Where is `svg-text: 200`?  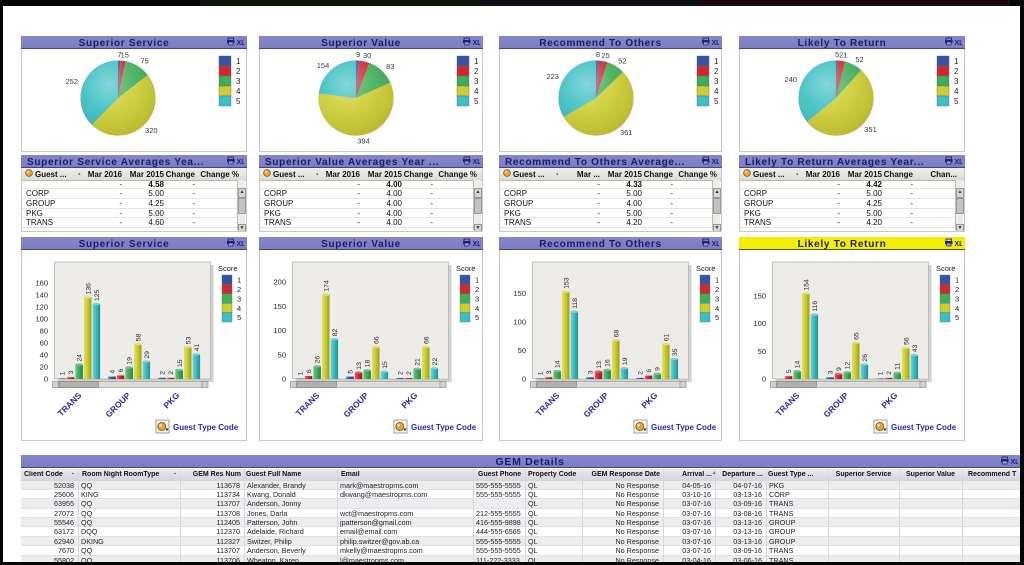
svg-text: 200 is located at coordinates (279, 281).